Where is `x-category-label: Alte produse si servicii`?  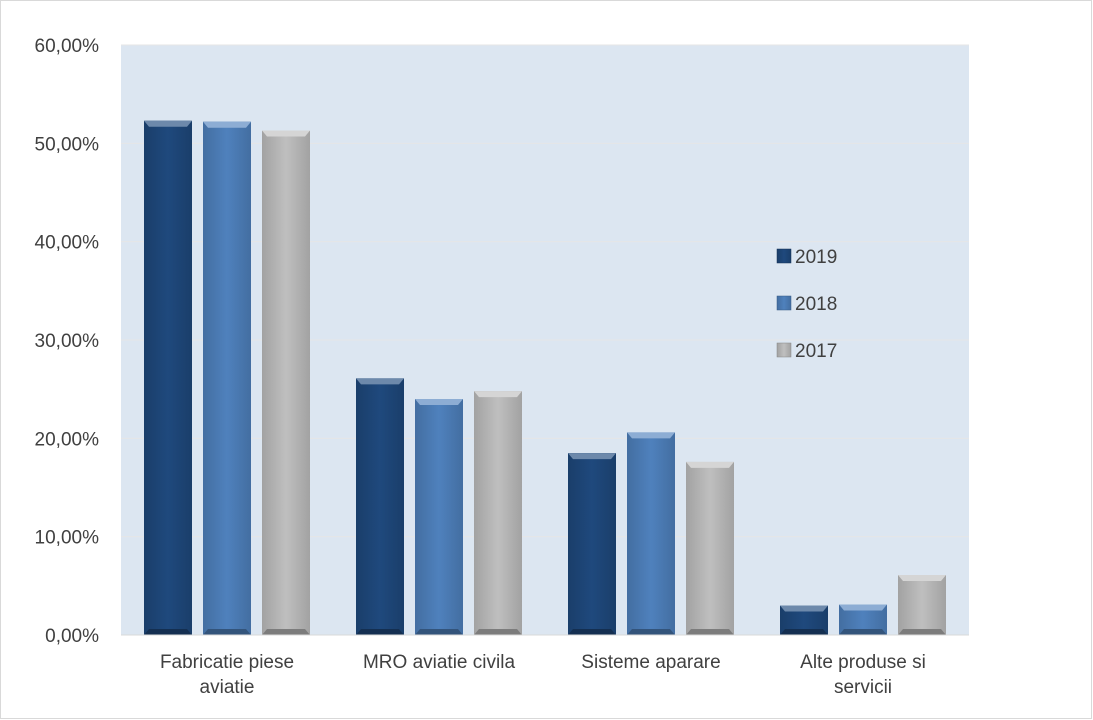 x-category-label: Alte produse si servicii is located at coordinates (863, 675).